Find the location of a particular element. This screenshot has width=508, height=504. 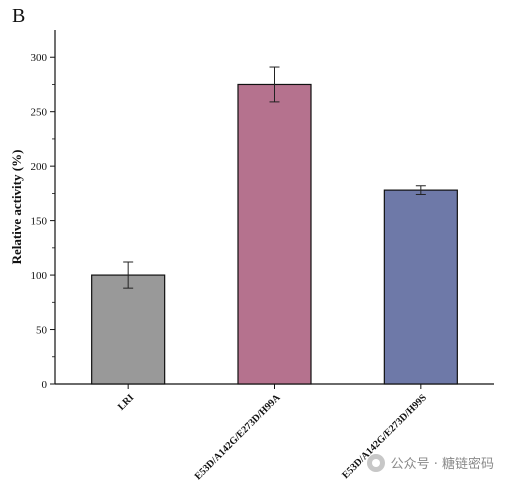

y-axis-title: Relative activity (%) is located at coordinates (16, 207).